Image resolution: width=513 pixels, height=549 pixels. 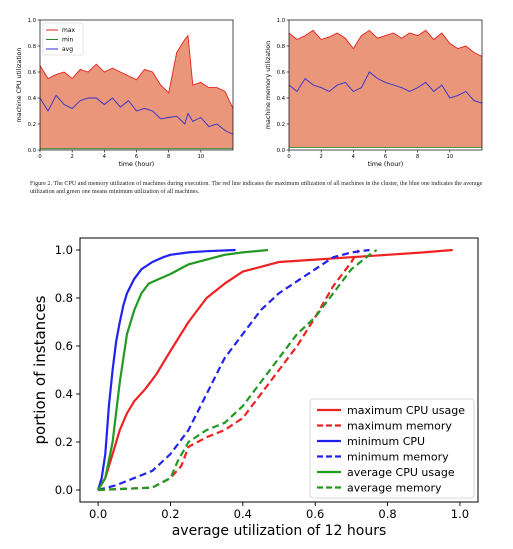 I want to click on legend-label-avg: avg, so click(x=67, y=49).